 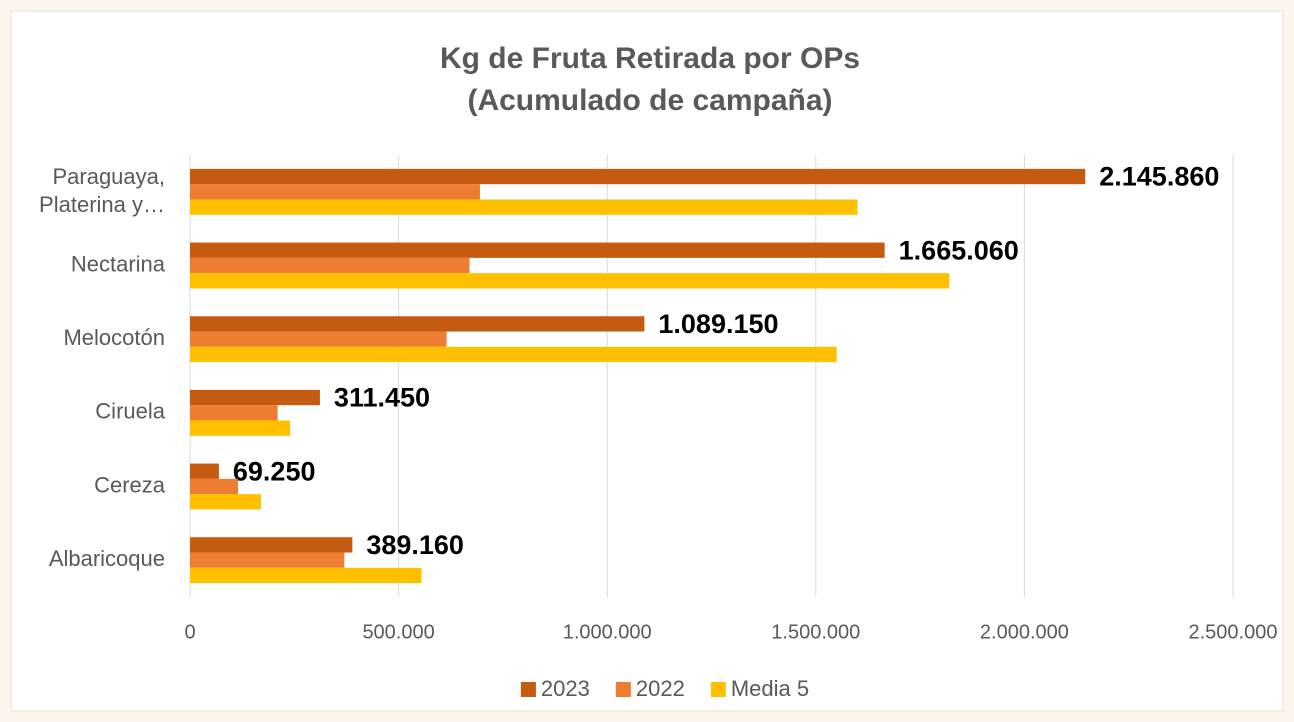 What do you see at coordinates (1159, 177) in the screenshot?
I see `data-label: 2.145.860` at bounding box center [1159, 177].